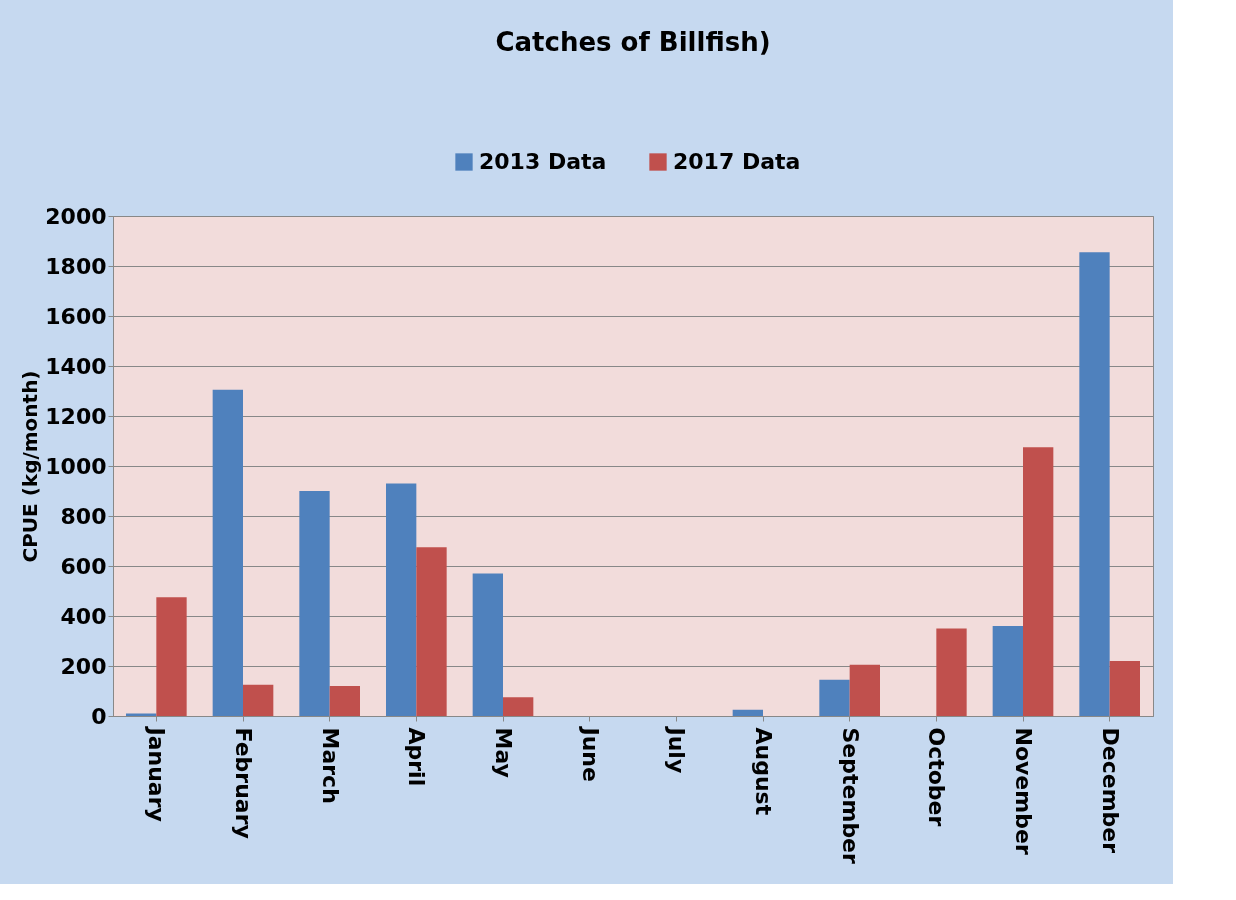  Describe the element at coordinates (83, 516) in the screenshot. I see `y-tick-label: 800` at that location.